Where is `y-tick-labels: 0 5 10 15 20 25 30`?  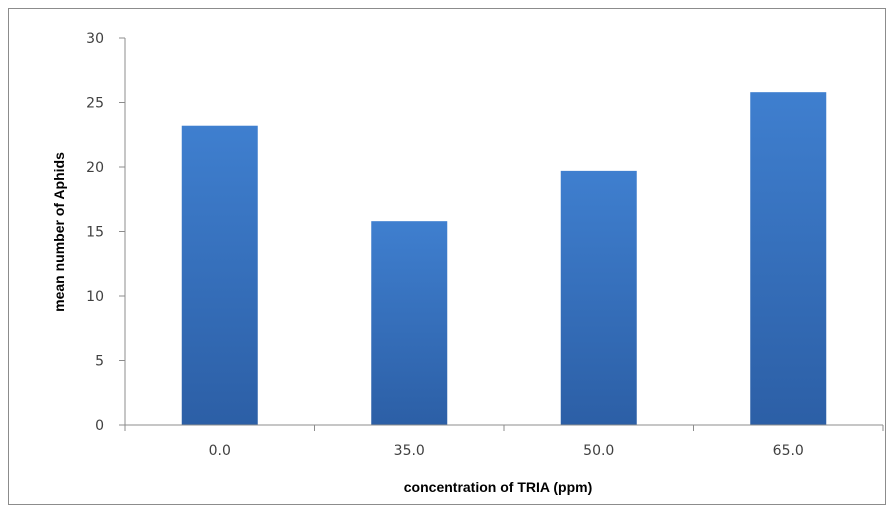
y-tick-labels: 0 5 10 15 20 25 30 is located at coordinates (95, 232).